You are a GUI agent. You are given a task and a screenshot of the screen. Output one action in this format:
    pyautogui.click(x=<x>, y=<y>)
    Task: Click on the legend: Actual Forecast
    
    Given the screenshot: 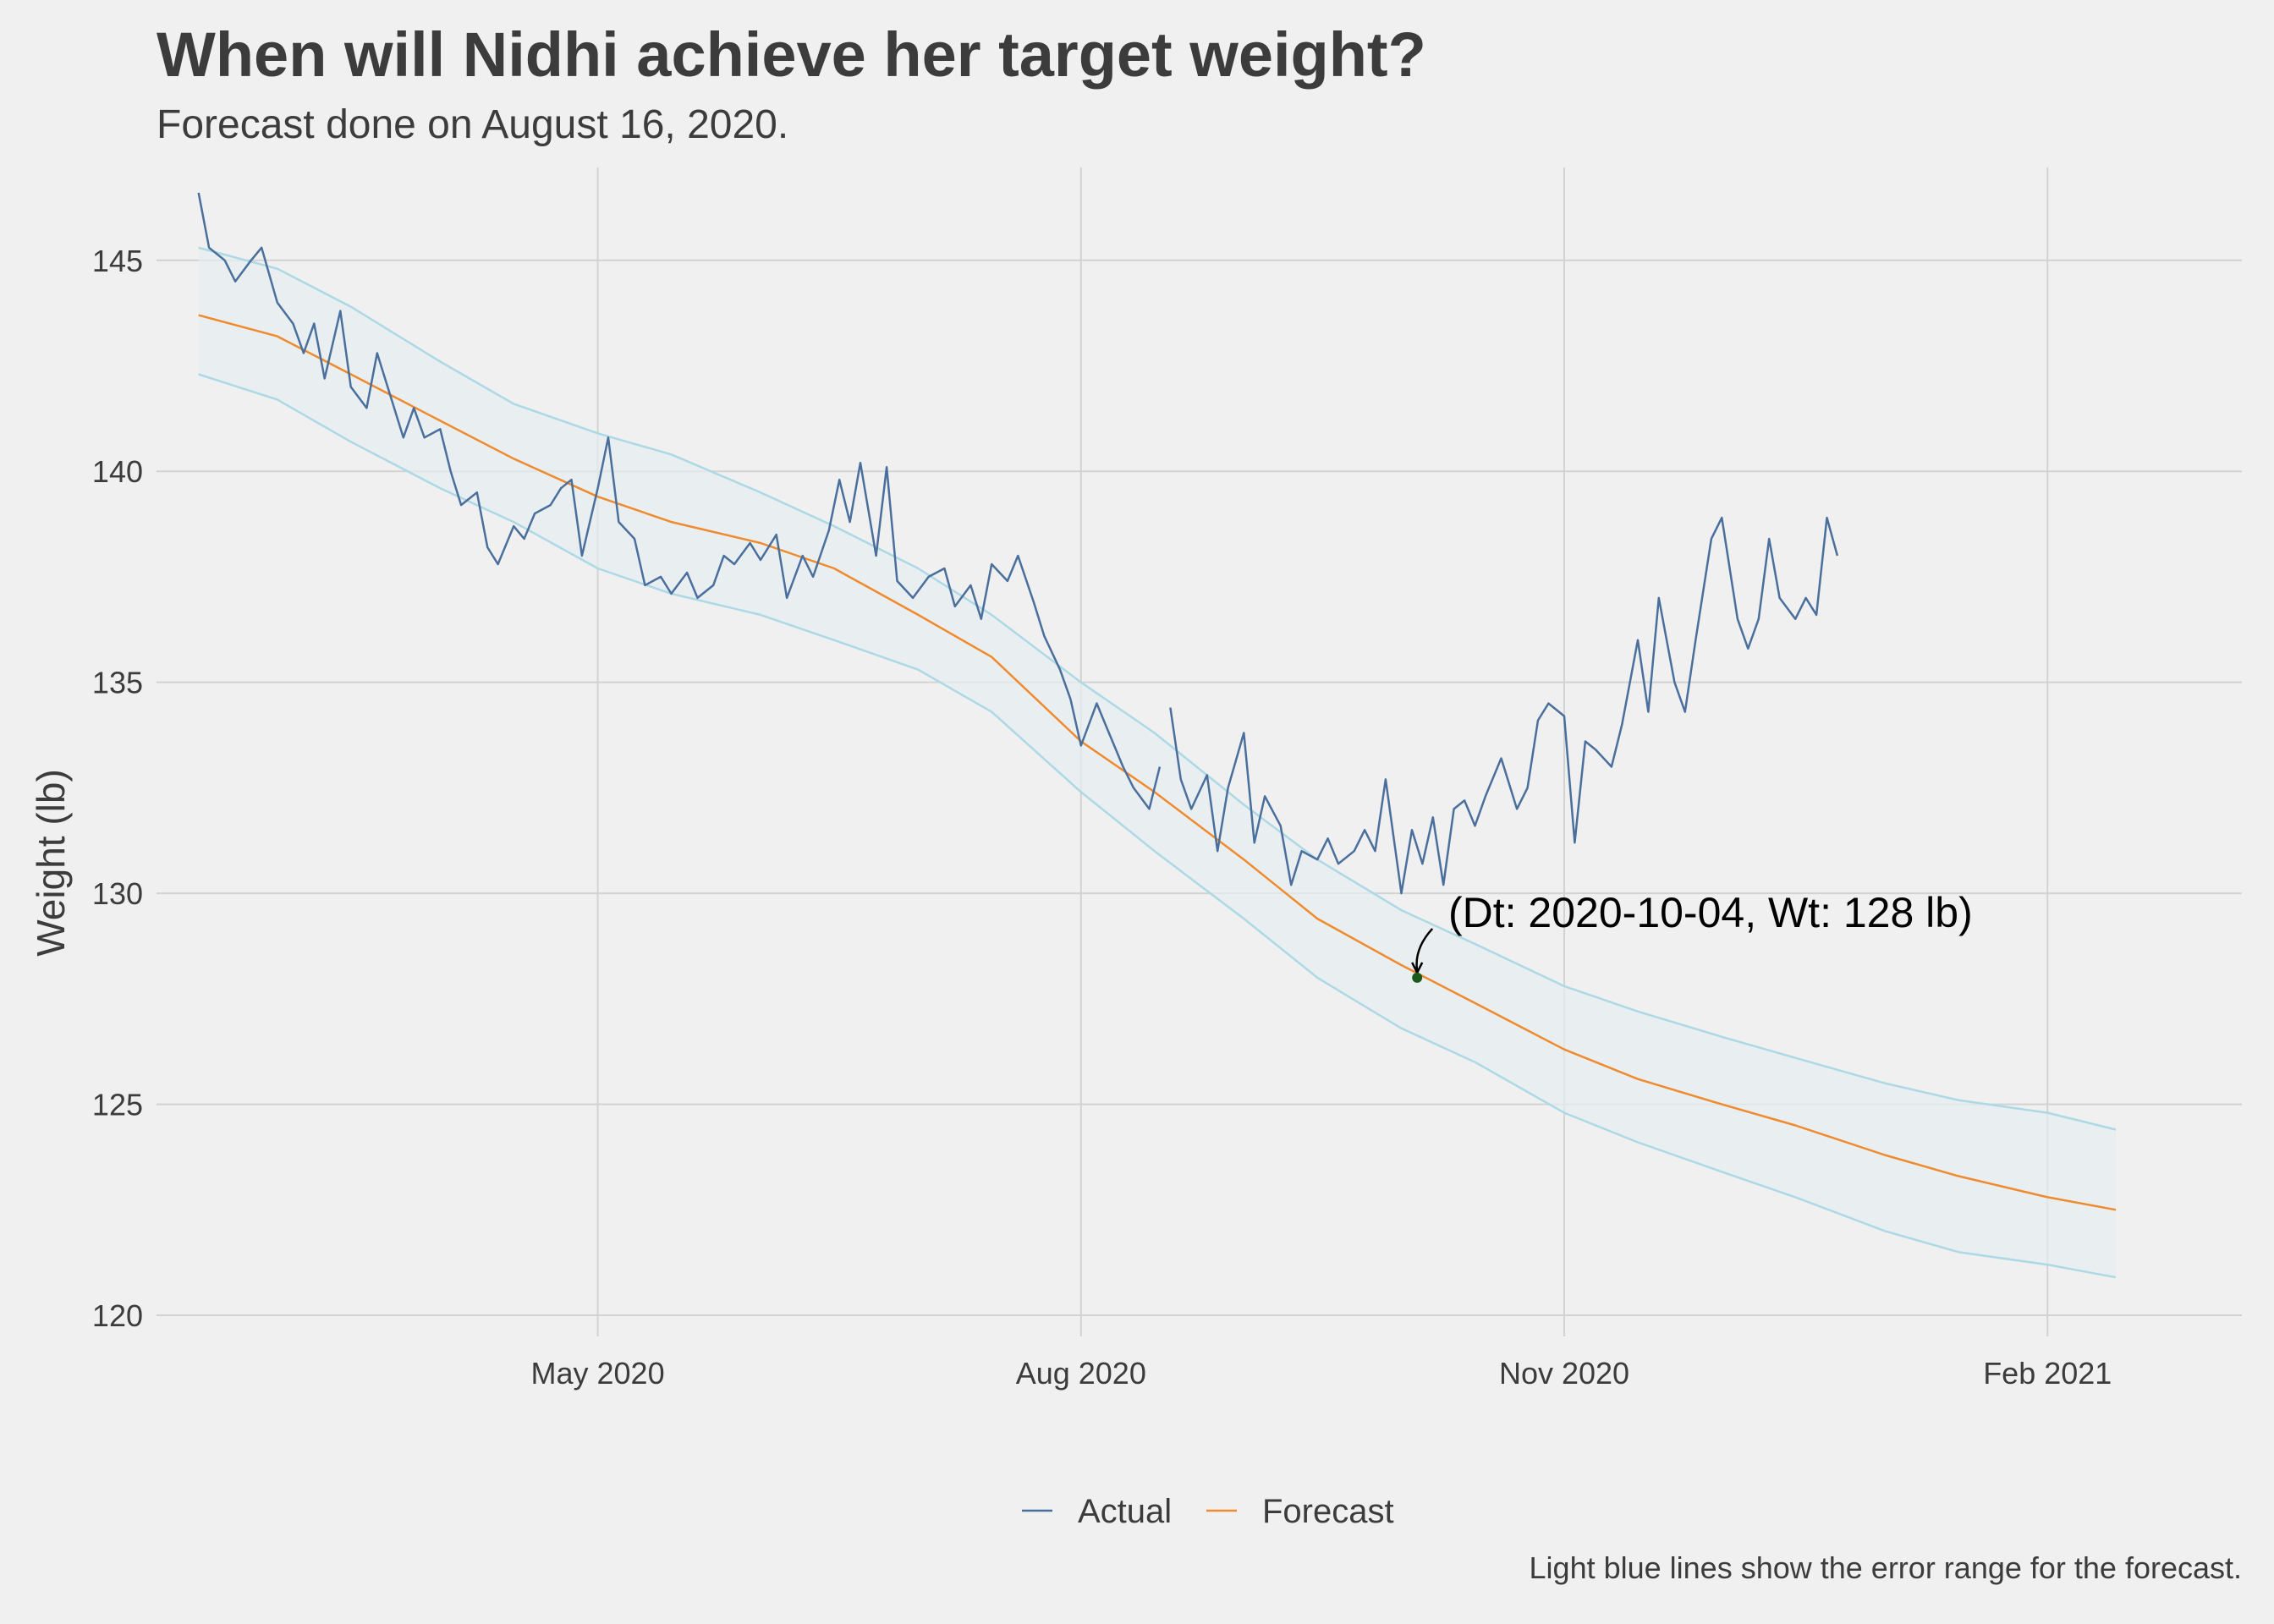 What is the action you would take?
    pyautogui.click(x=1208, y=1511)
    